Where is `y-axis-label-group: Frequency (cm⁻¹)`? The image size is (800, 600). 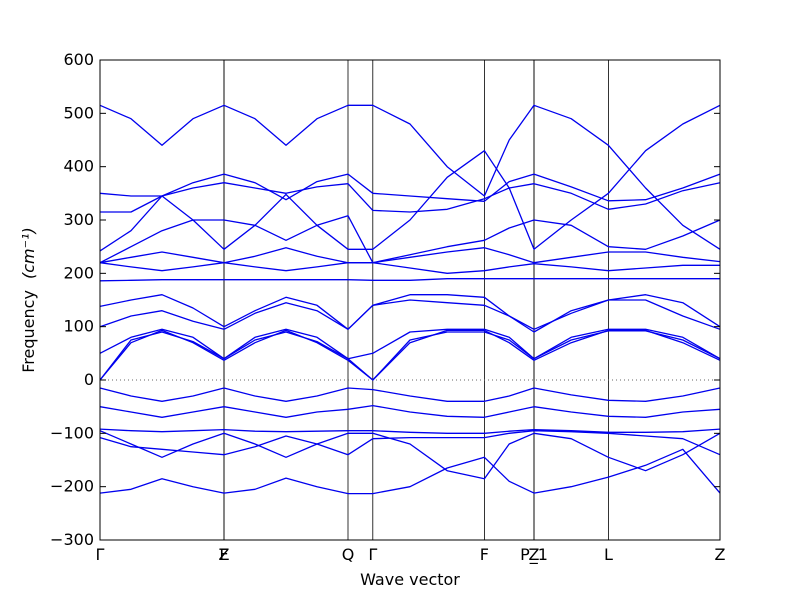
y-axis-label-group: Frequency (cm⁻¹) is located at coordinates (28, 299).